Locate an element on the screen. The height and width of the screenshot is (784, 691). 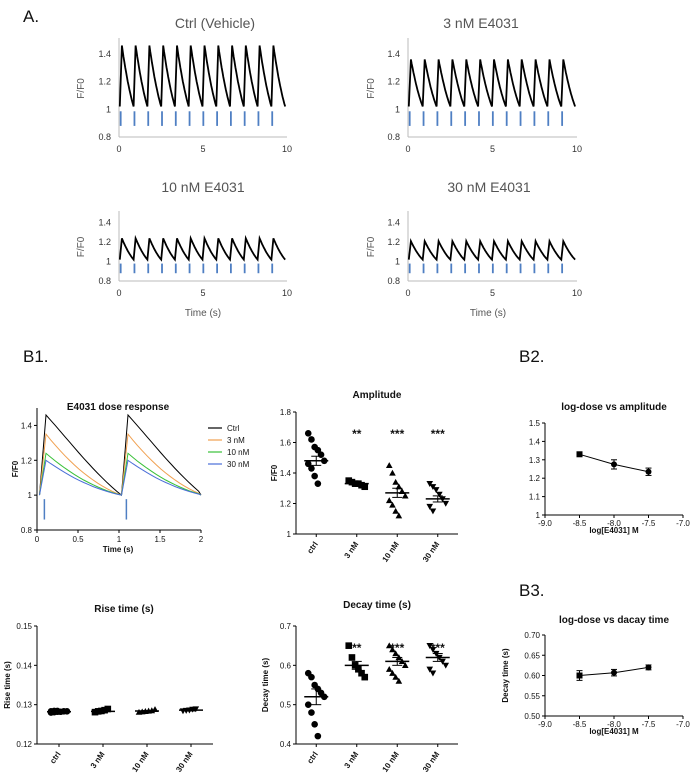
y-tick-label: 1.8 is located at coordinates (286, 412).